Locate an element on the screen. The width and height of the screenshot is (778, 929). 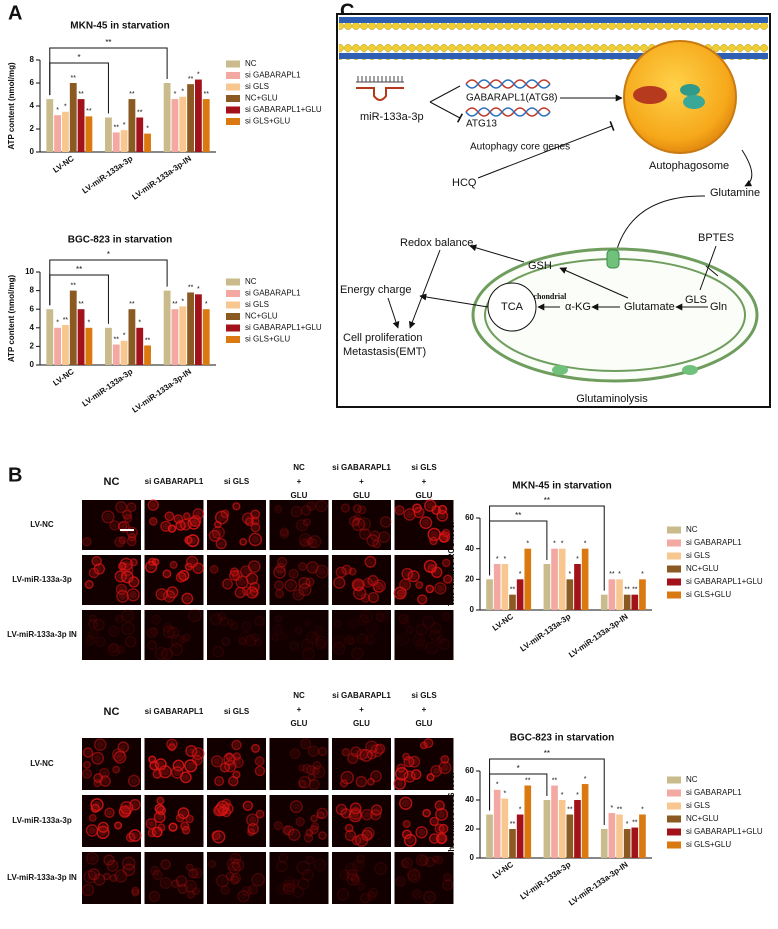
legend-label: si GLS+GLU is located at coordinates (267, 339).